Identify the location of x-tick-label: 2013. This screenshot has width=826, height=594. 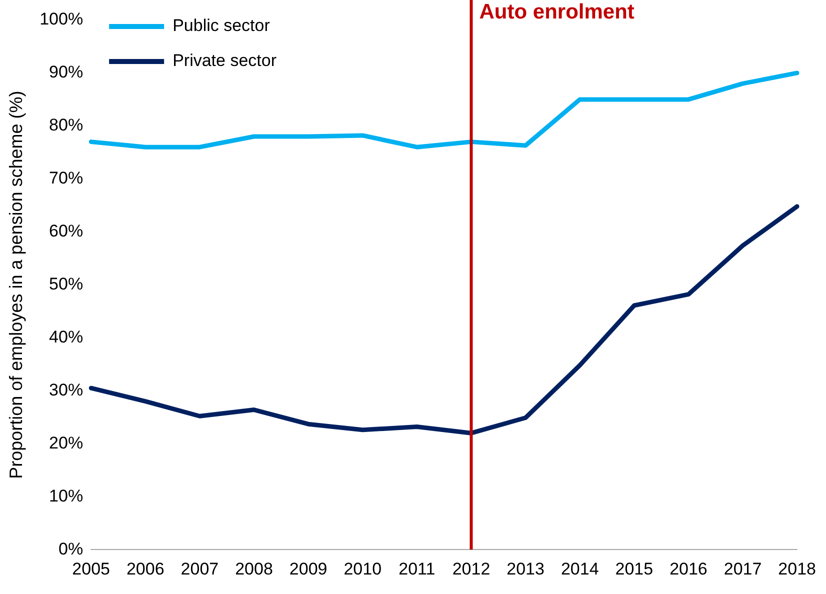
(525, 568).